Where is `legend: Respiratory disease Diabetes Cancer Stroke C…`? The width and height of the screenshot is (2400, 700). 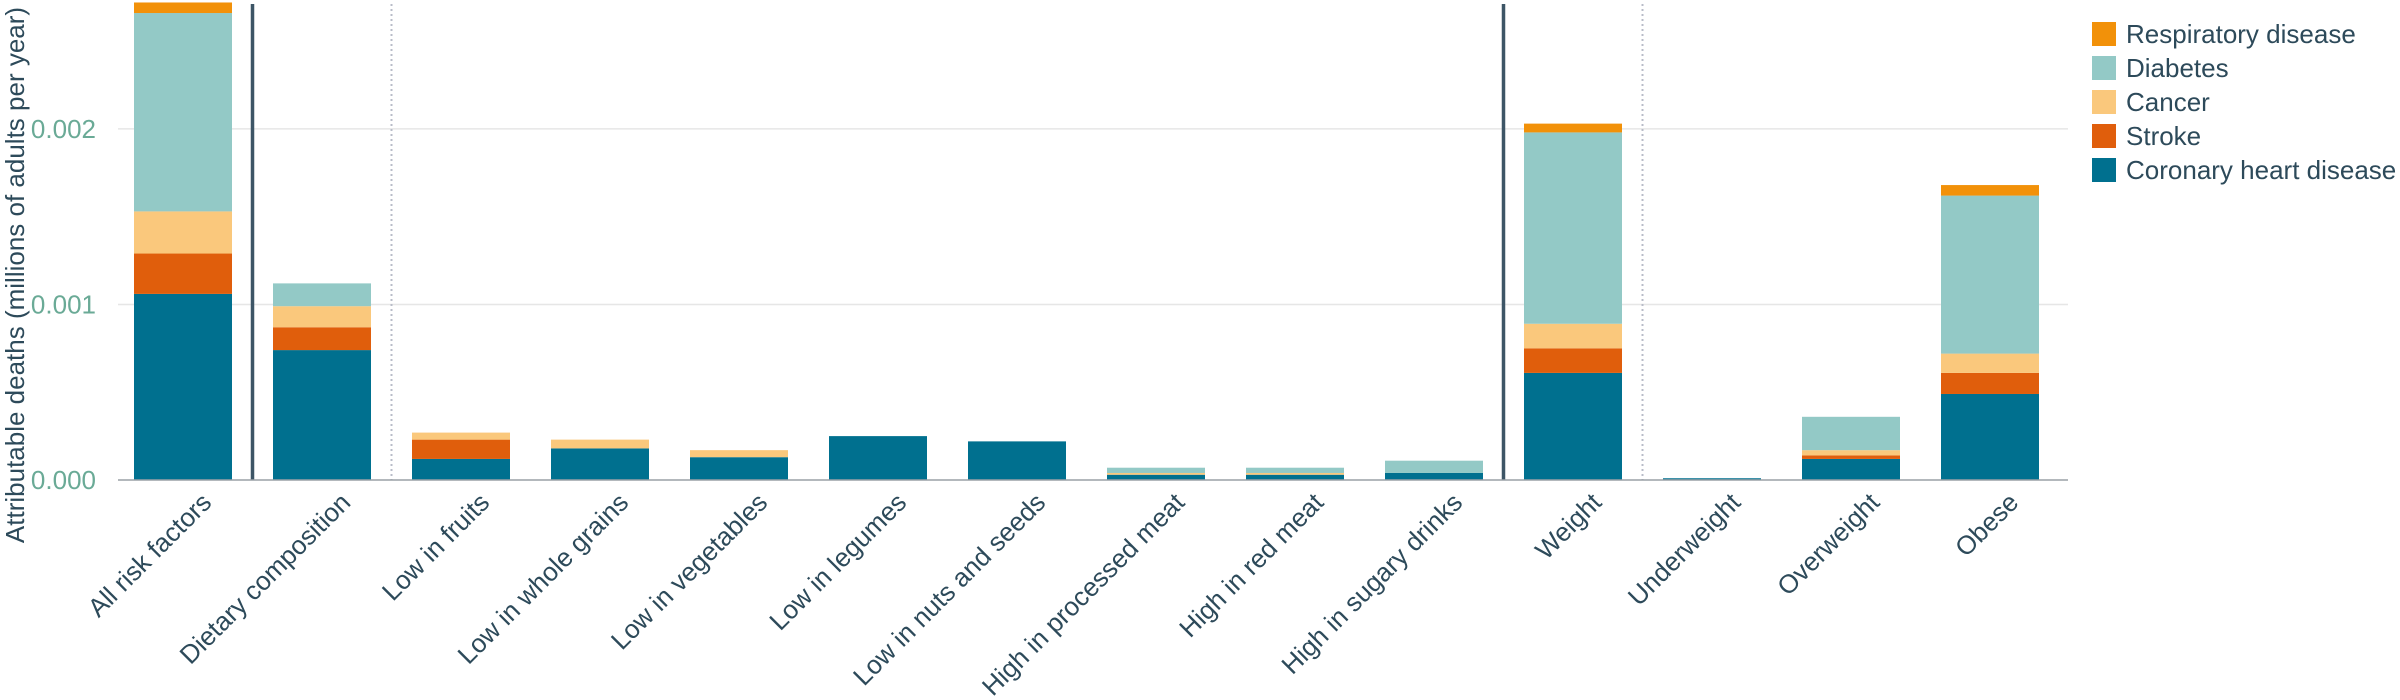
legend: Respiratory disease Diabetes Cancer Stroke C… is located at coordinates (2244, 102).